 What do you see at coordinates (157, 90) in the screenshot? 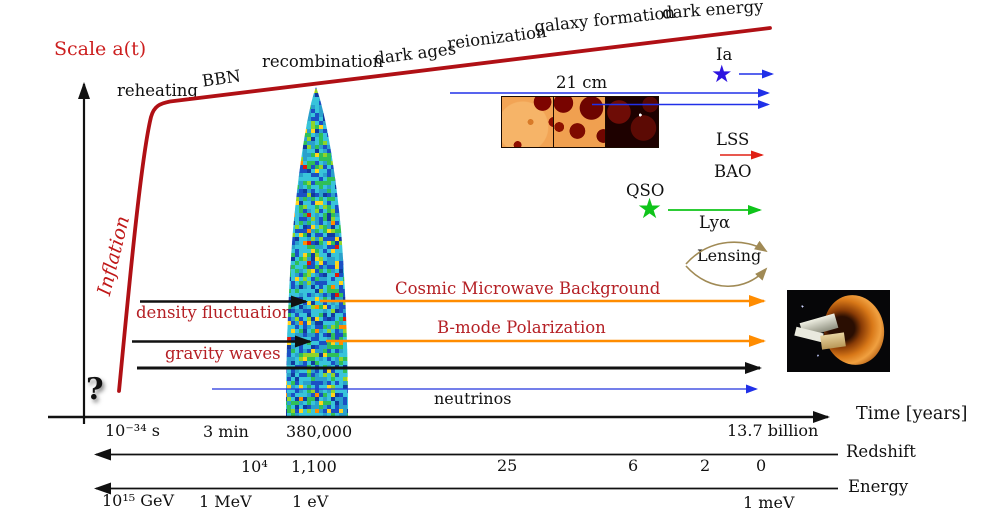
I see `epoch-reheating: reheating` at bounding box center [157, 90].